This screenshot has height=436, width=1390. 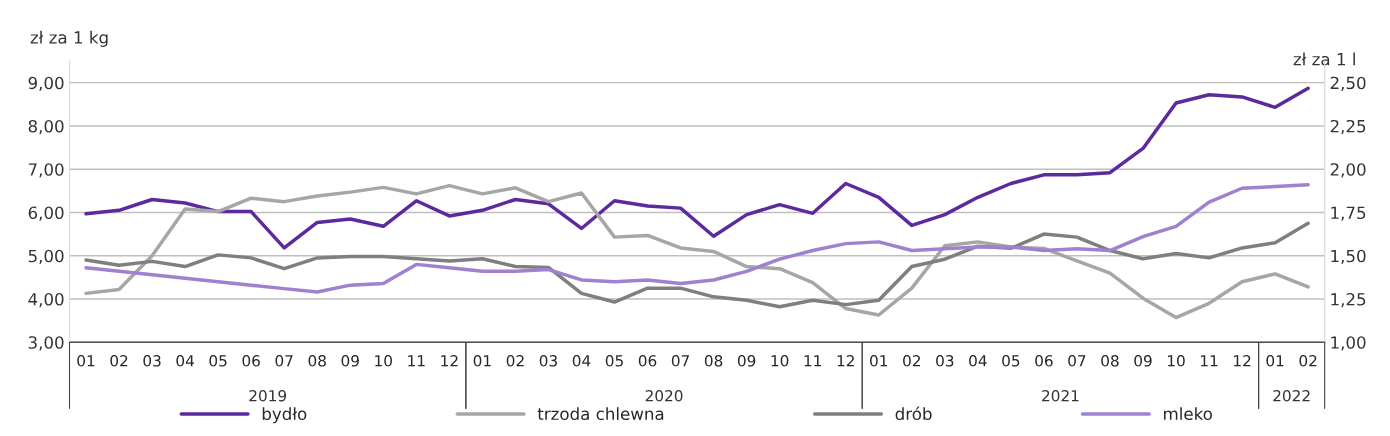 I want to click on text: 2020, so click(x=664, y=395).